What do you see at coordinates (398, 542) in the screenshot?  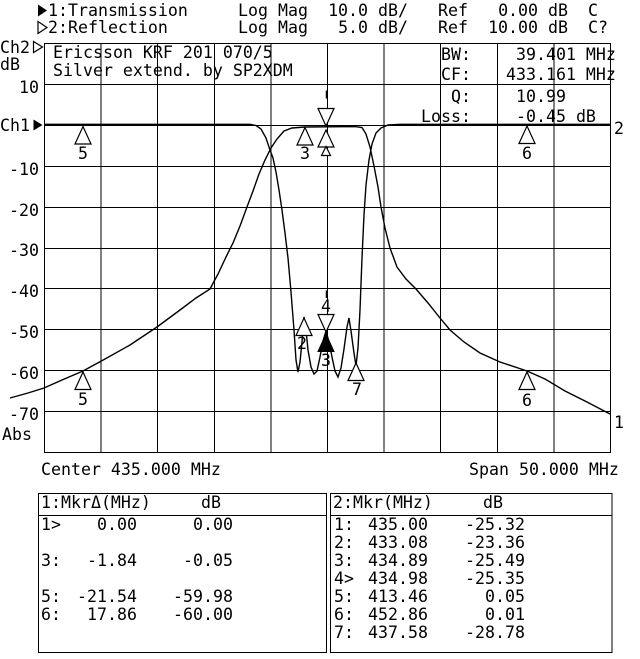 I see `table2-row-freq: 433.08` at bounding box center [398, 542].